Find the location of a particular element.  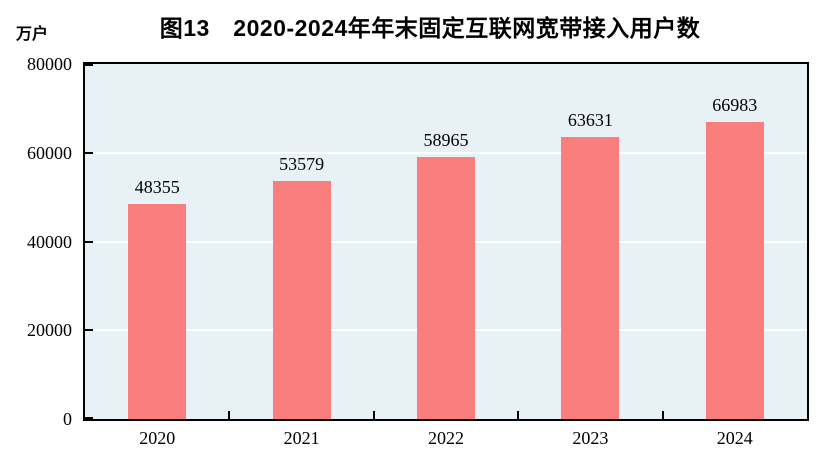

x-axis-tick-label: 2020 is located at coordinates (157, 438).